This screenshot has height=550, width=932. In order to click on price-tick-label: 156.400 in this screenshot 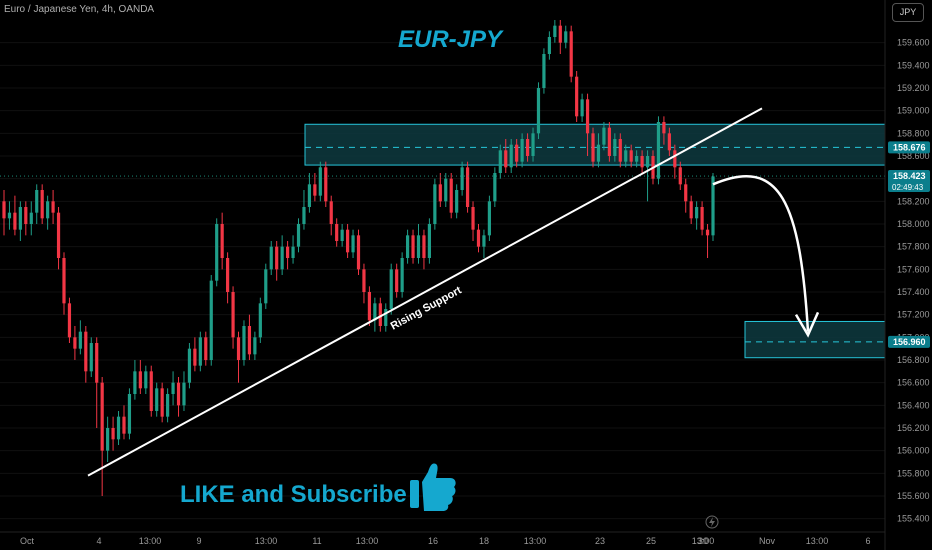, I will do `click(913, 405)`.